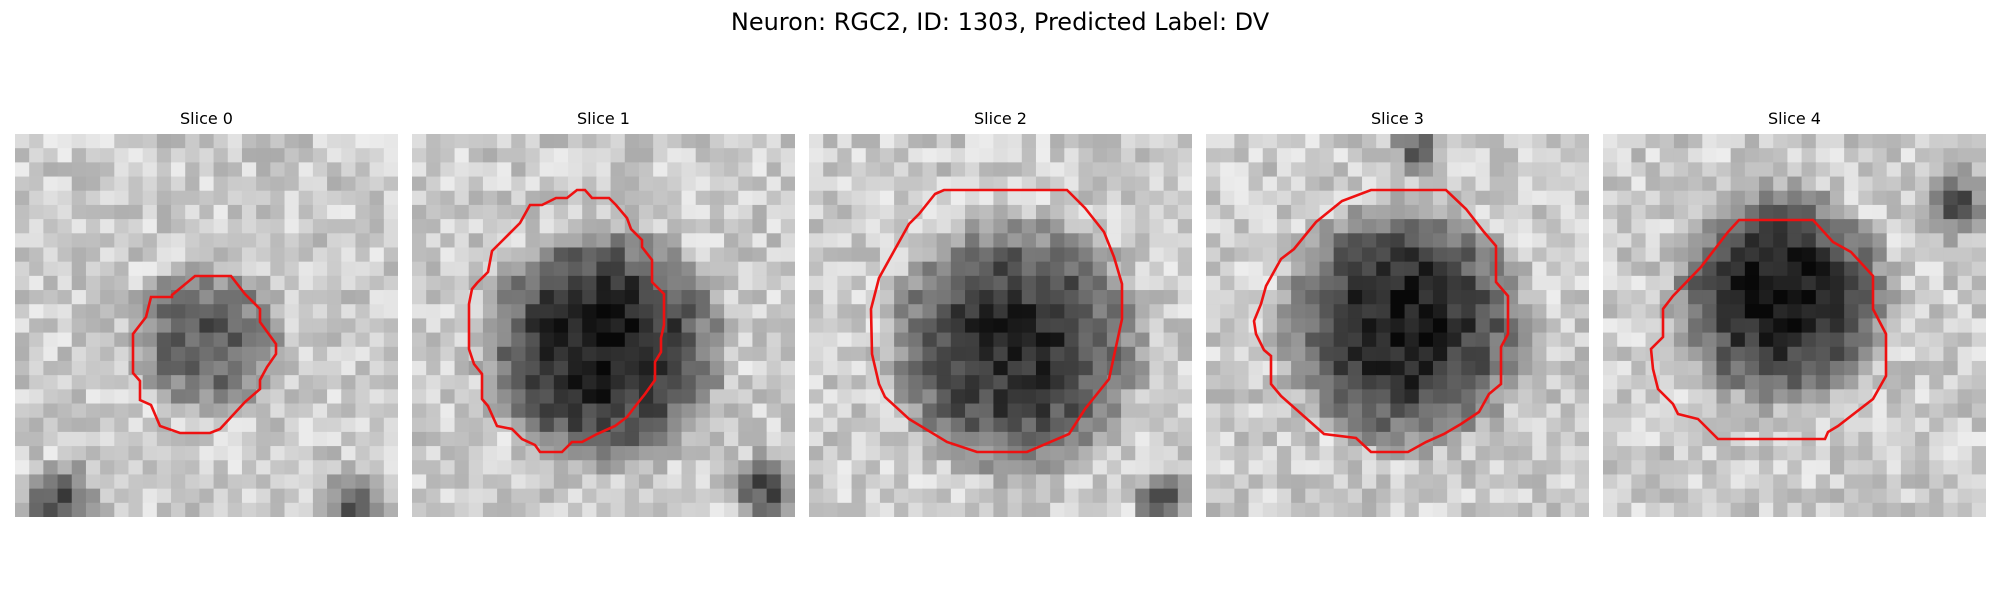  I want to click on slice-panel-1: Slice 1, so click(603, 313).